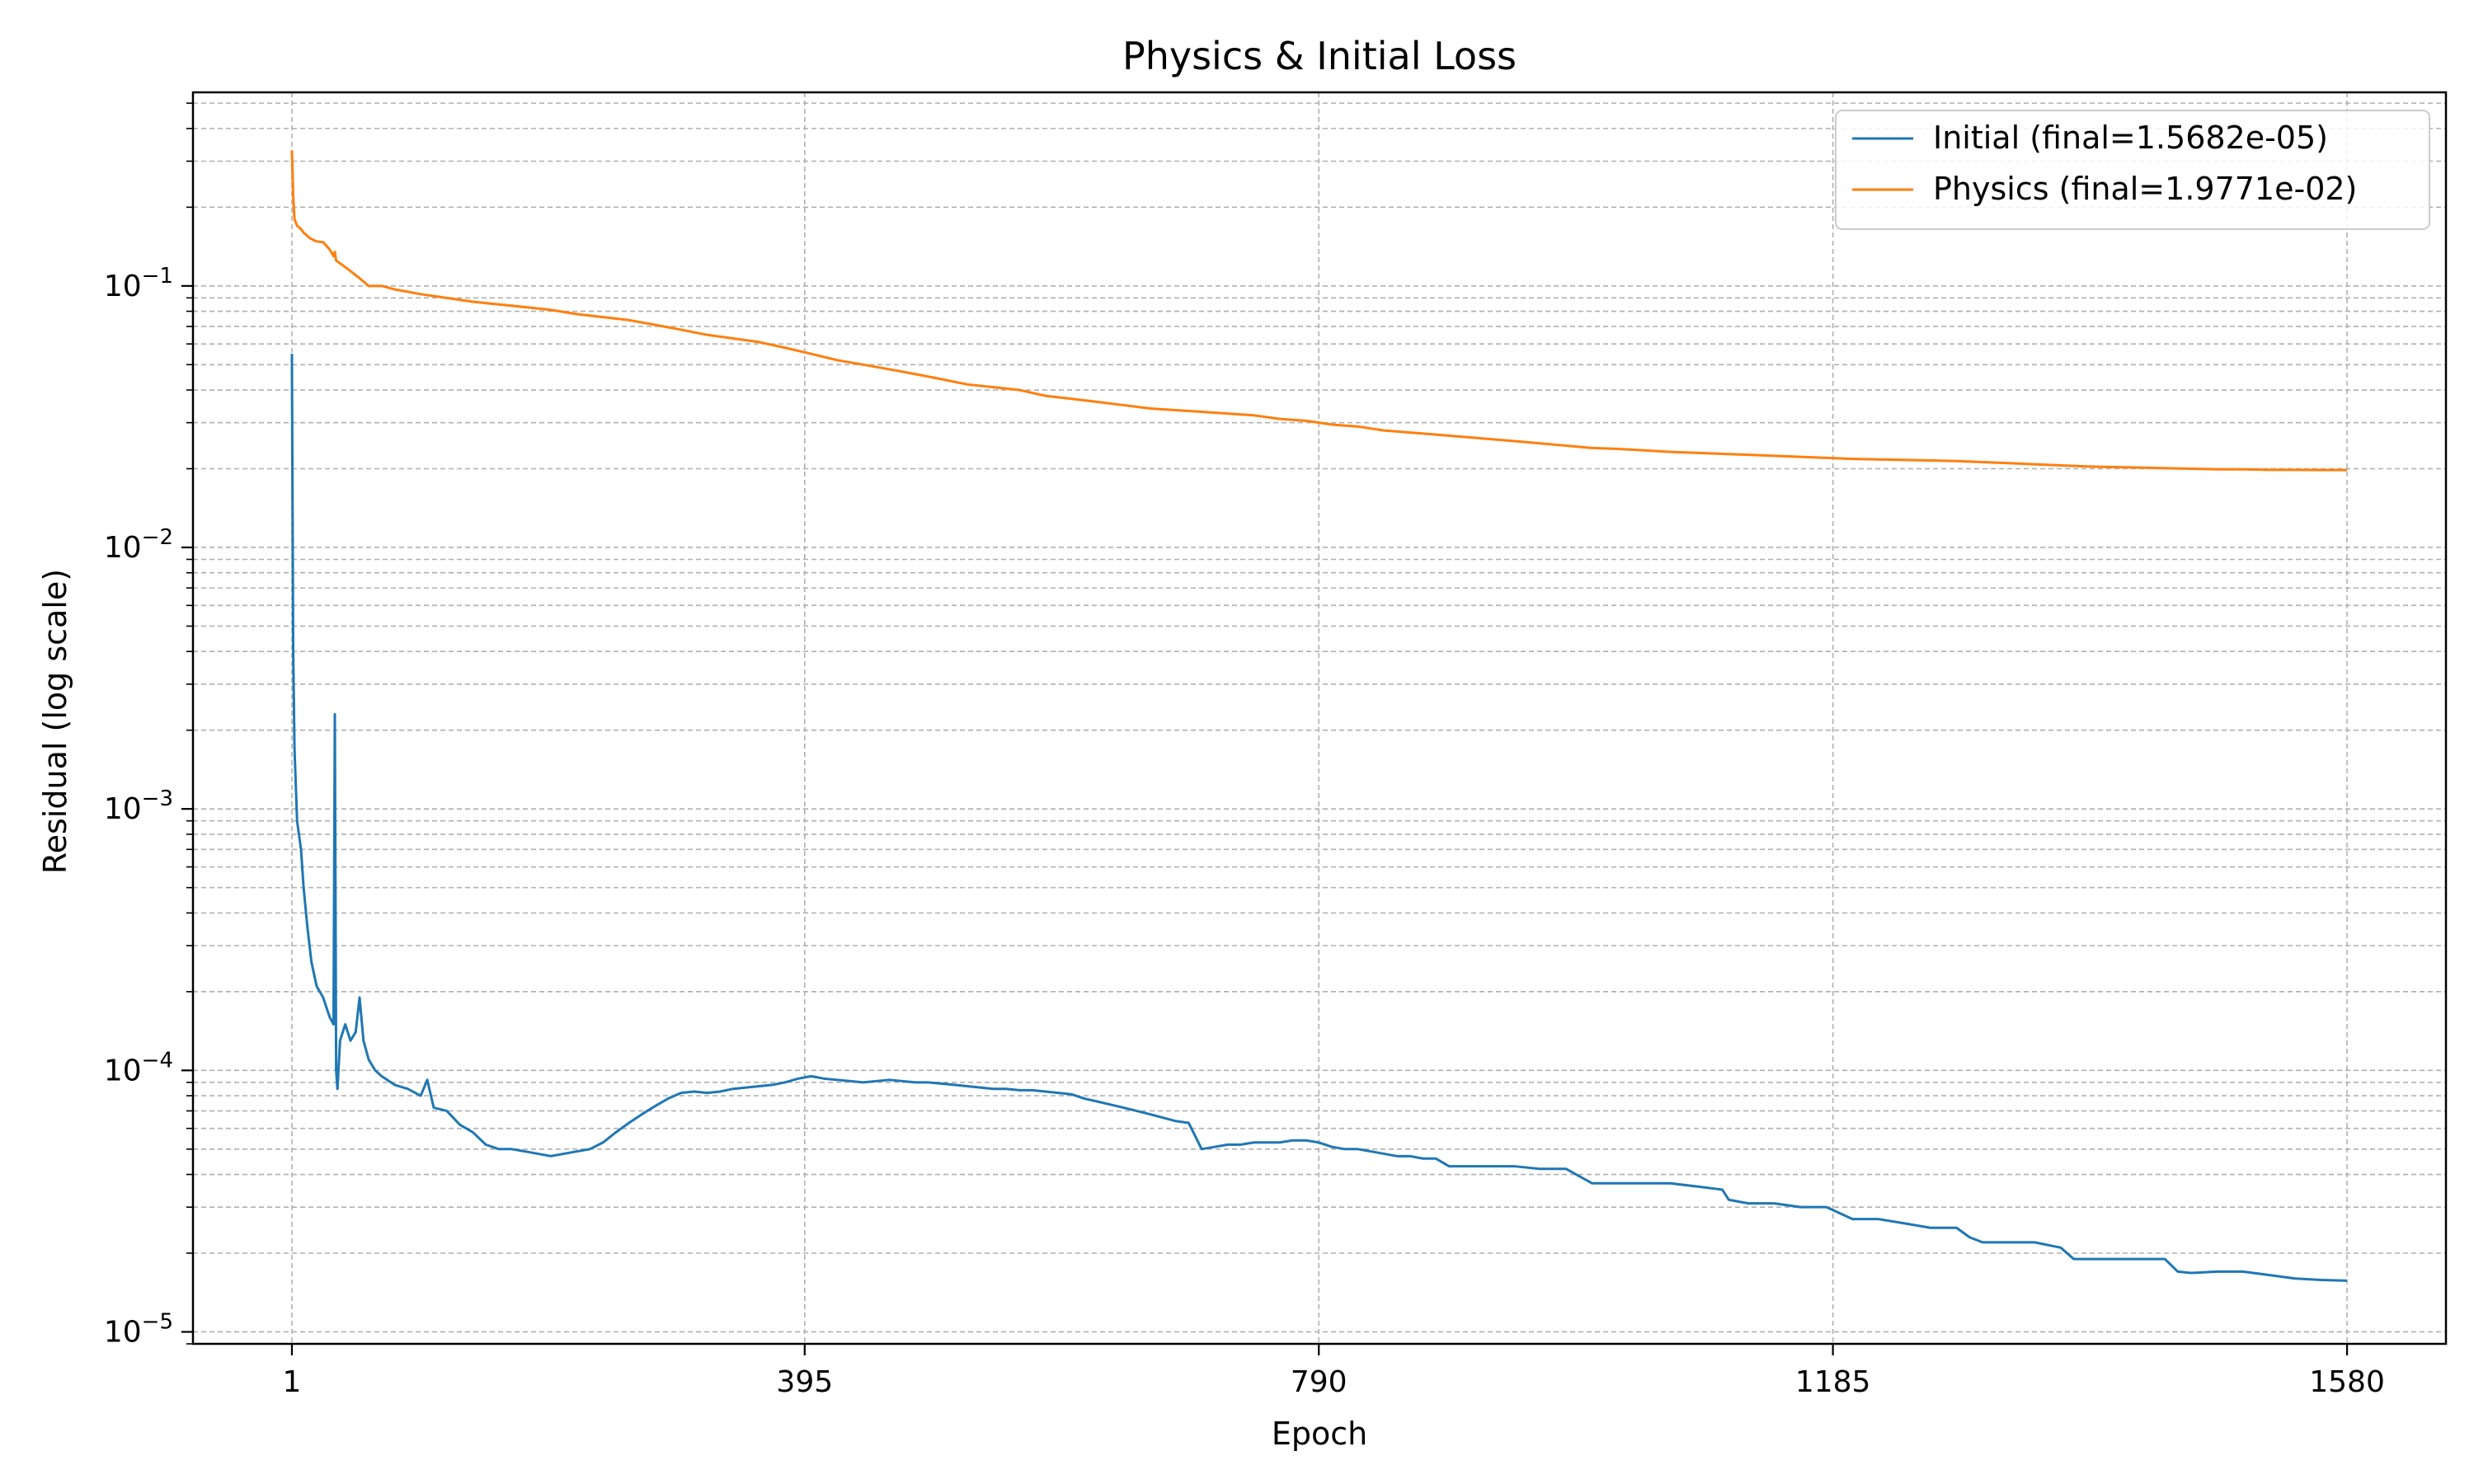 This screenshot has width=2474, height=1484. What do you see at coordinates (1319, 56) in the screenshot?
I see `chart-title: Physics & Initial Loss` at bounding box center [1319, 56].